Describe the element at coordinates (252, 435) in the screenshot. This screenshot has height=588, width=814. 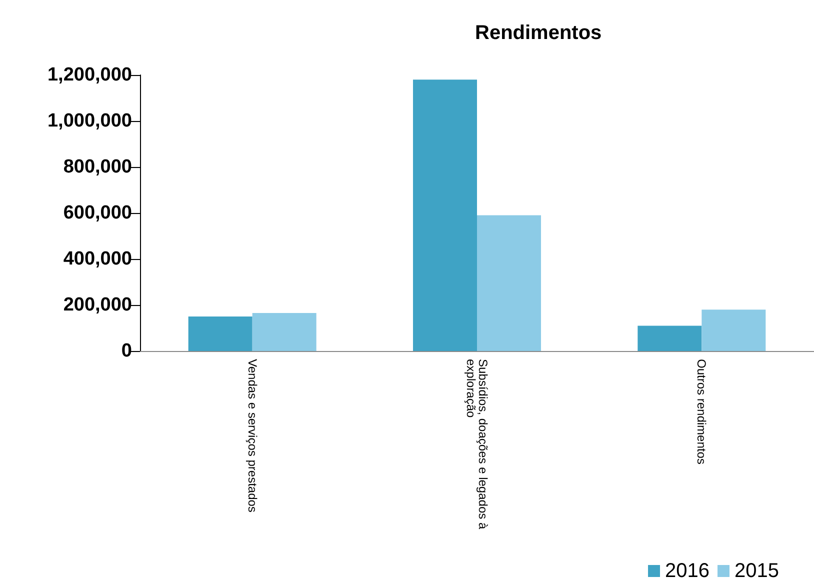
I see `x-tick-label: Vendas e serviços prestados` at that location.